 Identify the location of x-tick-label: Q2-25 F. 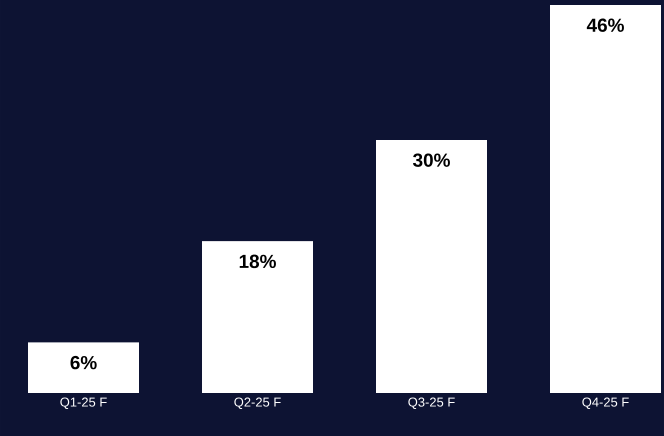
(257, 403).